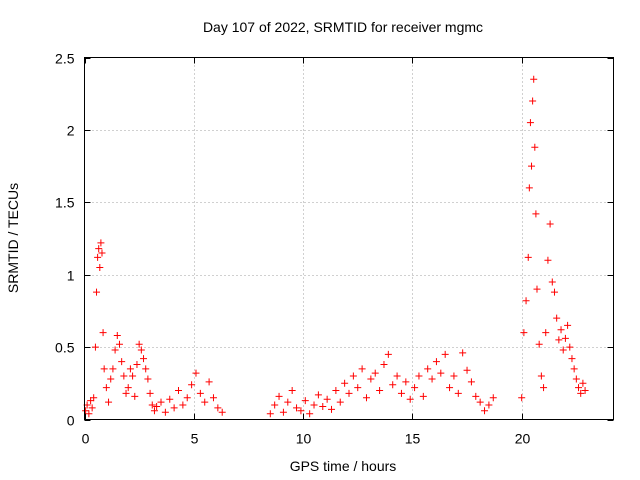 The width and height of the screenshot is (640, 480). Describe the element at coordinates (523, 439) in the screenshot. I see `x-tick-label: 20` at that location.